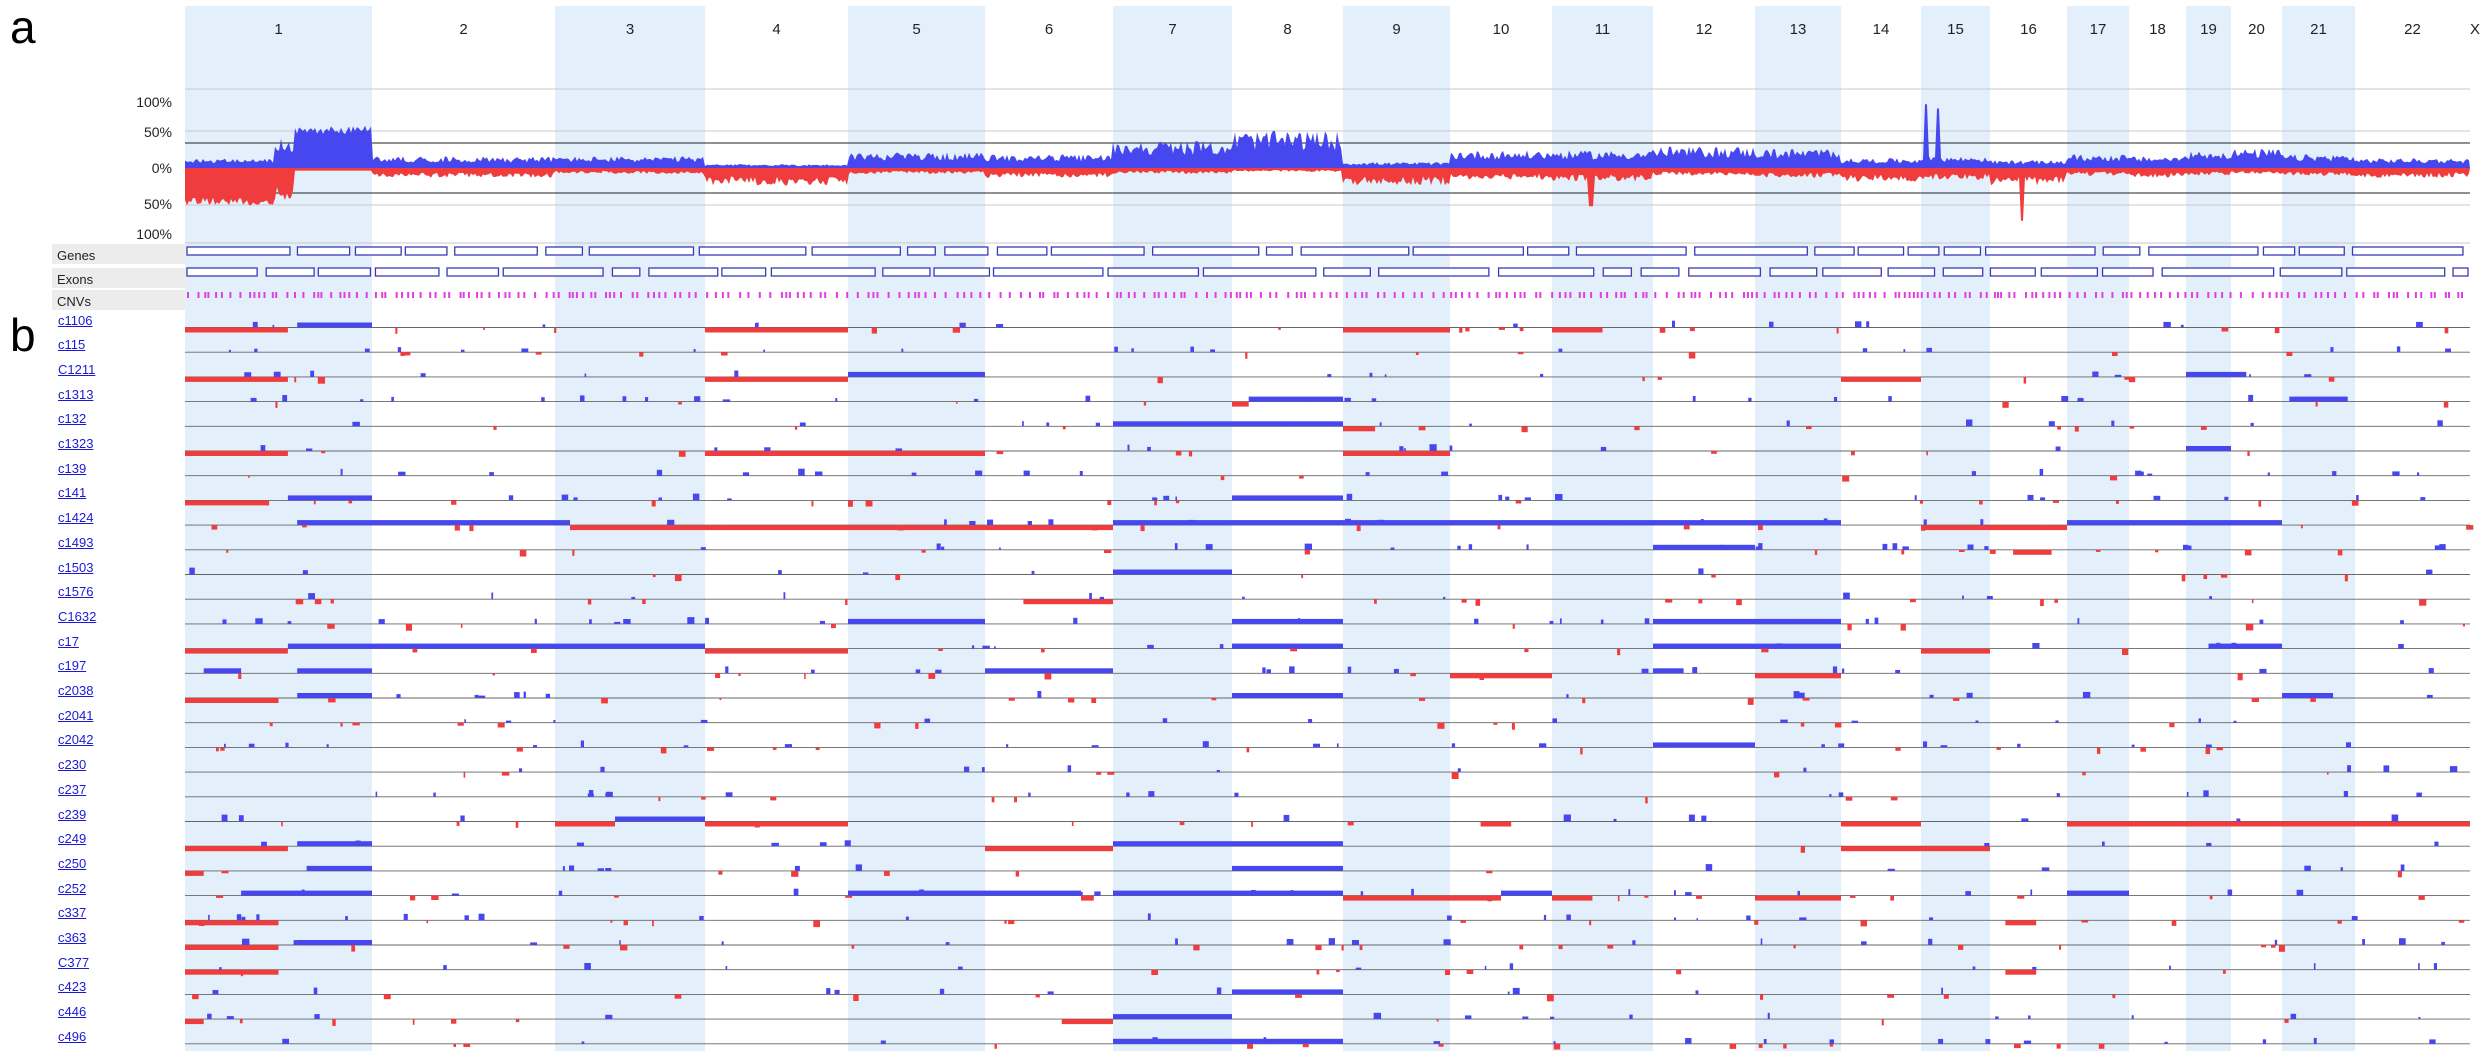  Describe the element at coordinates (2098, 29) in the screenshot. I see `chromosome-label-17: 17` at that location.